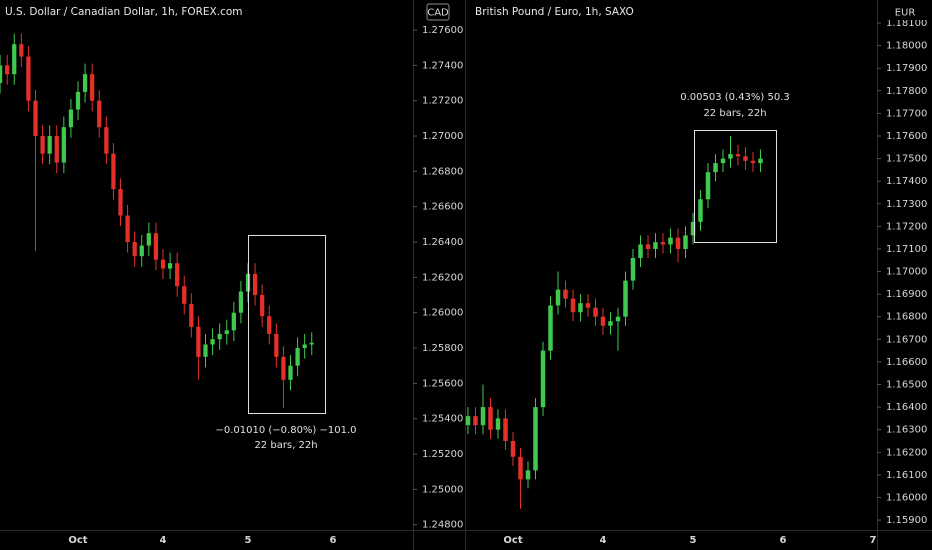 The width and height of the screenshot is (932, 550). Describe the element at coordinates (554, 12) in the screenshot. I see `chart-title: British Pound / Euro, 1h, SAXO` at that location.